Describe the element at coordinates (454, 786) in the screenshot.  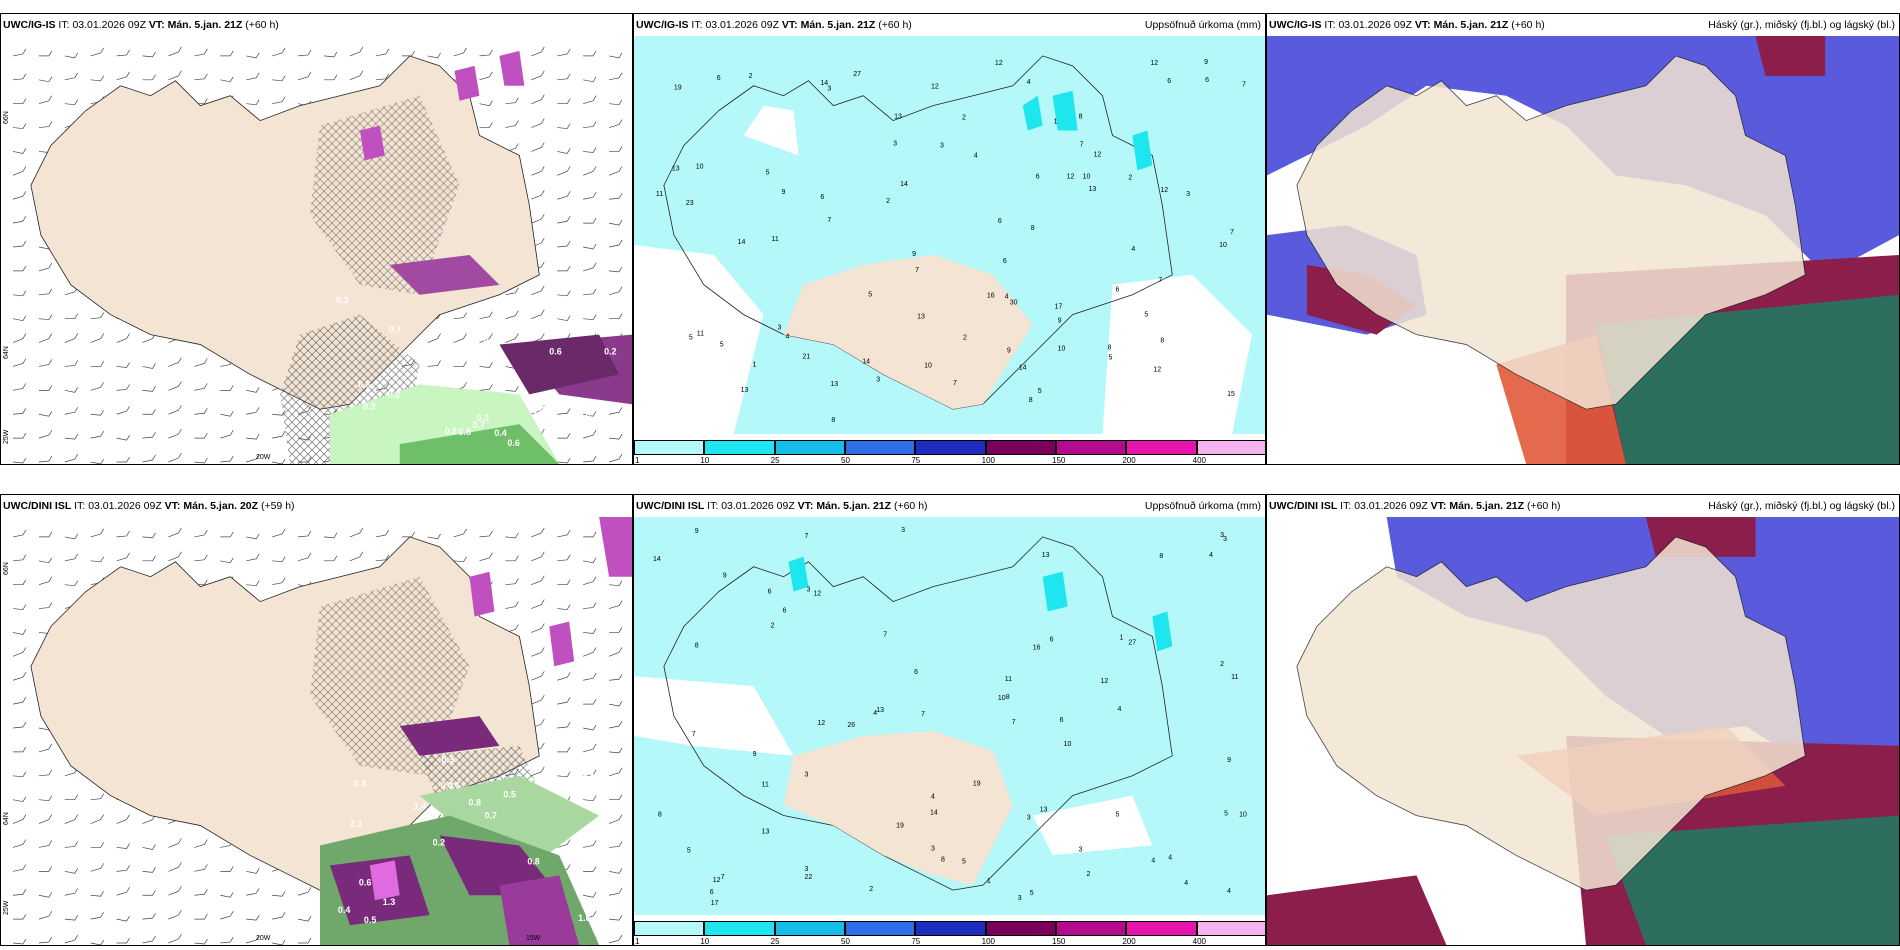
I see `wind-value: 0.6` at that location.